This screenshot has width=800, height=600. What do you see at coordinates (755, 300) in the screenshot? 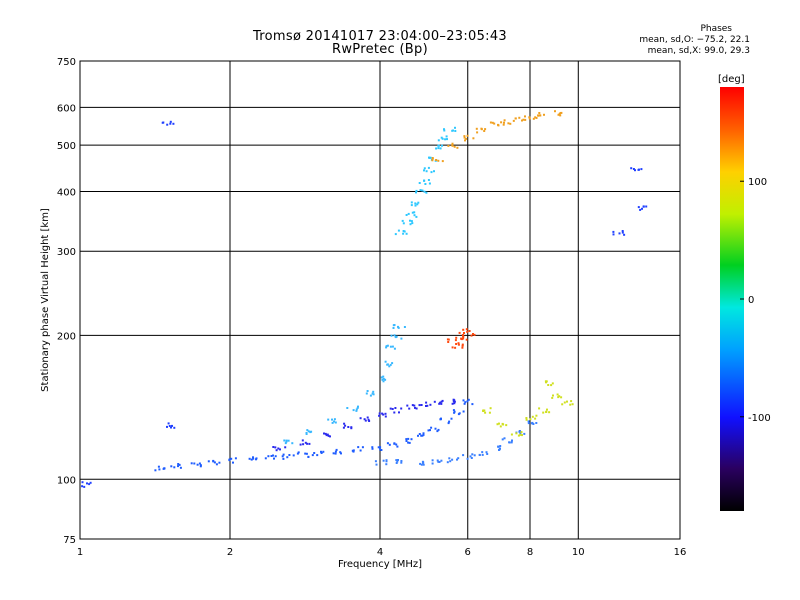
I see `colorbar-ticks: 100 0 -100` at bounding box center [755, 300].